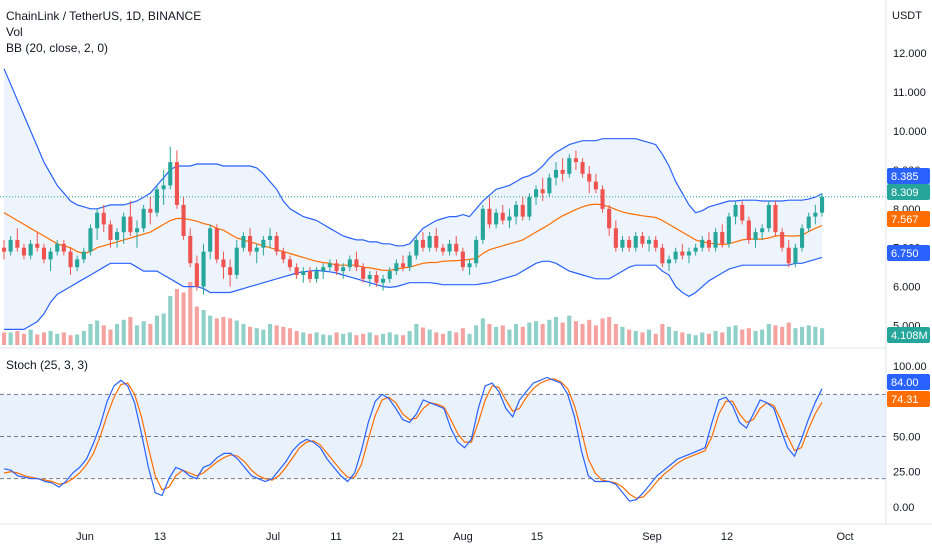  I want to click on price-tag: 7.567, so click(905, 220).